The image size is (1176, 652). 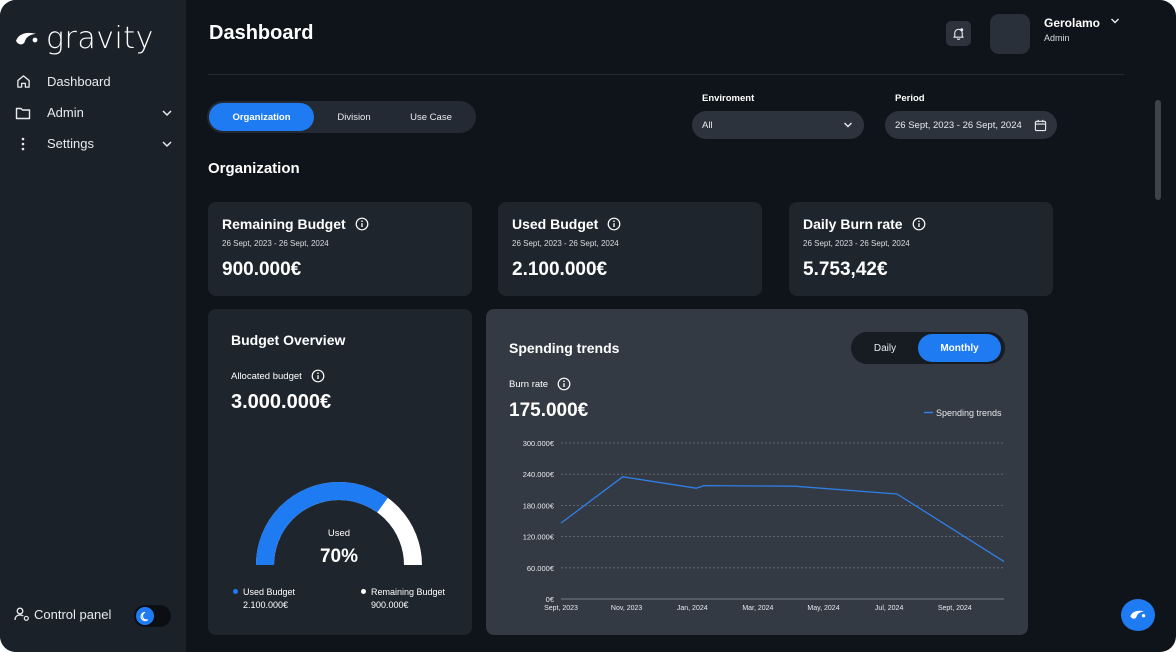 I want to click on gauge-value: 70%, so click(x=339, y=556).